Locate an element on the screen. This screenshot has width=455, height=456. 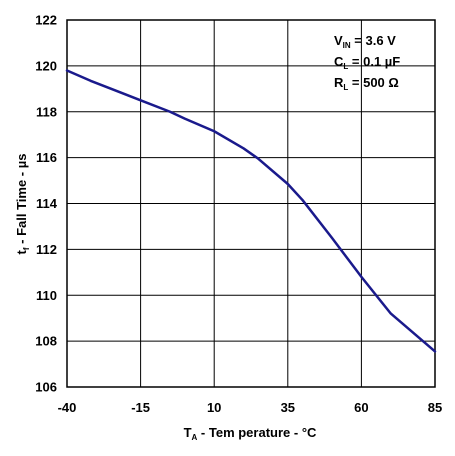
x-tick-label: 35 is located at coordinates (288, 407).